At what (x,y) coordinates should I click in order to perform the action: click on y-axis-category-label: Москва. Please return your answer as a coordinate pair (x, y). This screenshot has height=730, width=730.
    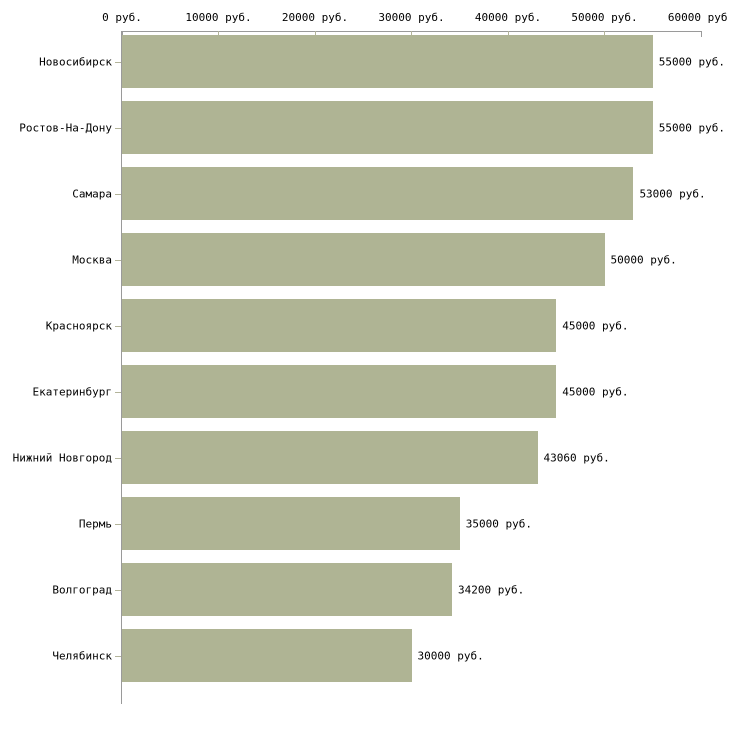
    Looking at the image, I should click on (92, 259).